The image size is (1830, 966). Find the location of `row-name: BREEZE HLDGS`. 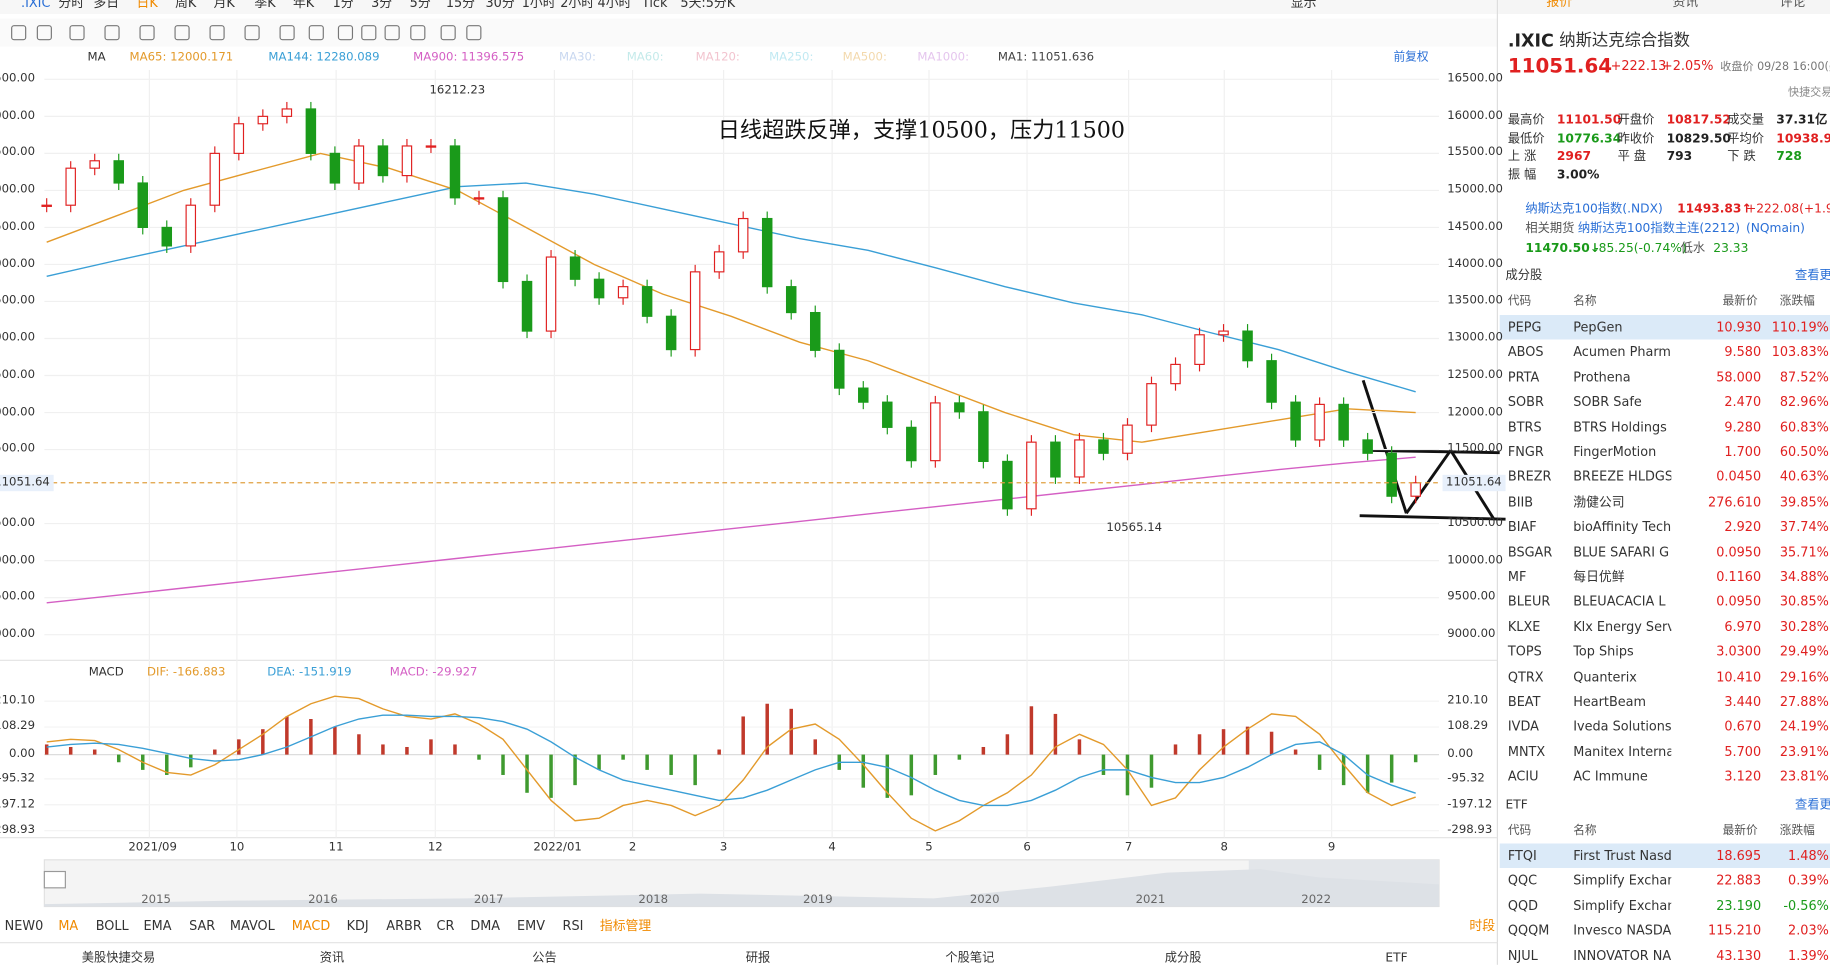

row-name: BREEZE HLDGS is located at coordinates (1622, 477).